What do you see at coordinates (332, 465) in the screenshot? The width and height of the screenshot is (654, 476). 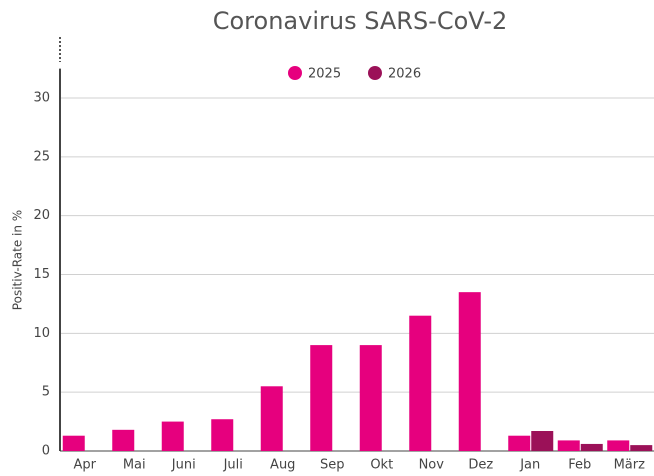 I see `x-tick-label: Sep` at bounding box center [332, 465].